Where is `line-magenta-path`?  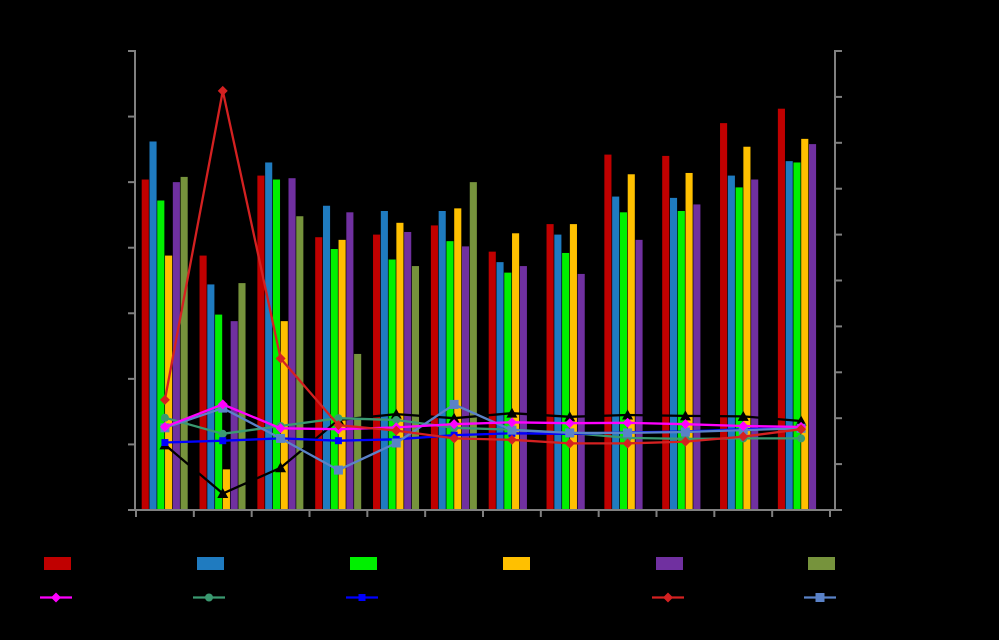
line-magenta-path is located at coordinates (483, 417).